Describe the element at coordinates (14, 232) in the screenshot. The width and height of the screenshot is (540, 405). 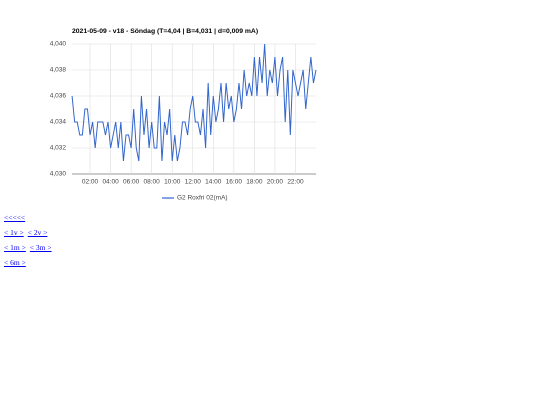
I see `nav-link: < 1v >` at that location.